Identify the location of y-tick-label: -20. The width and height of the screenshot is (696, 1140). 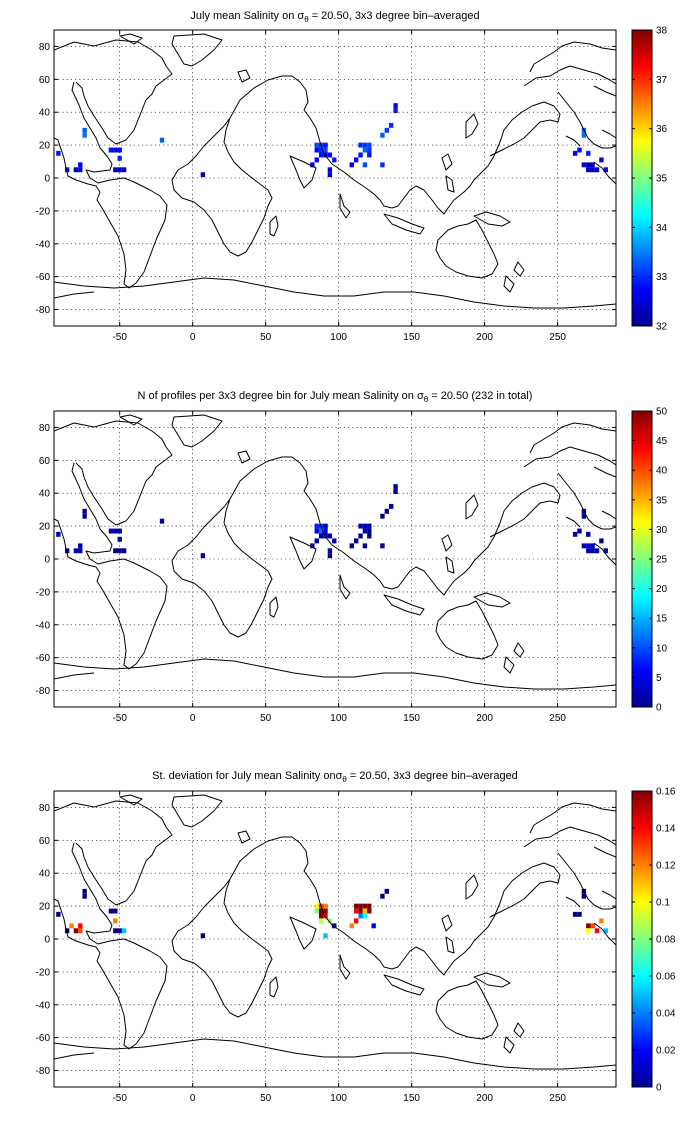
(43, 972).